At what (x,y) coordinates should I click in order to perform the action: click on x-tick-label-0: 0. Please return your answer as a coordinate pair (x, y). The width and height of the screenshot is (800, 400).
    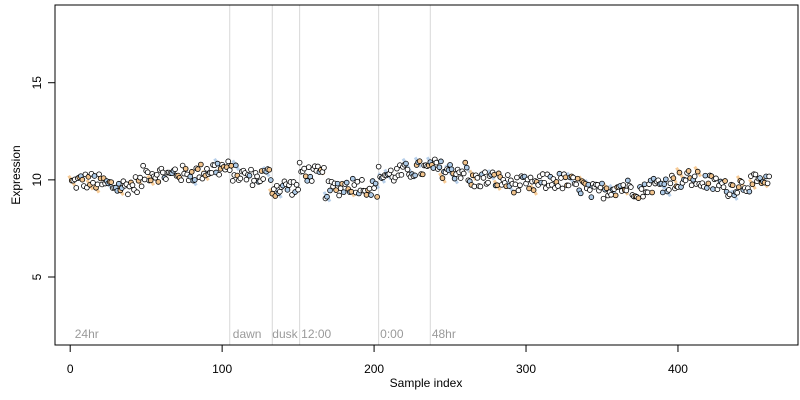
    Looking at the image, I should click on (70, 369).